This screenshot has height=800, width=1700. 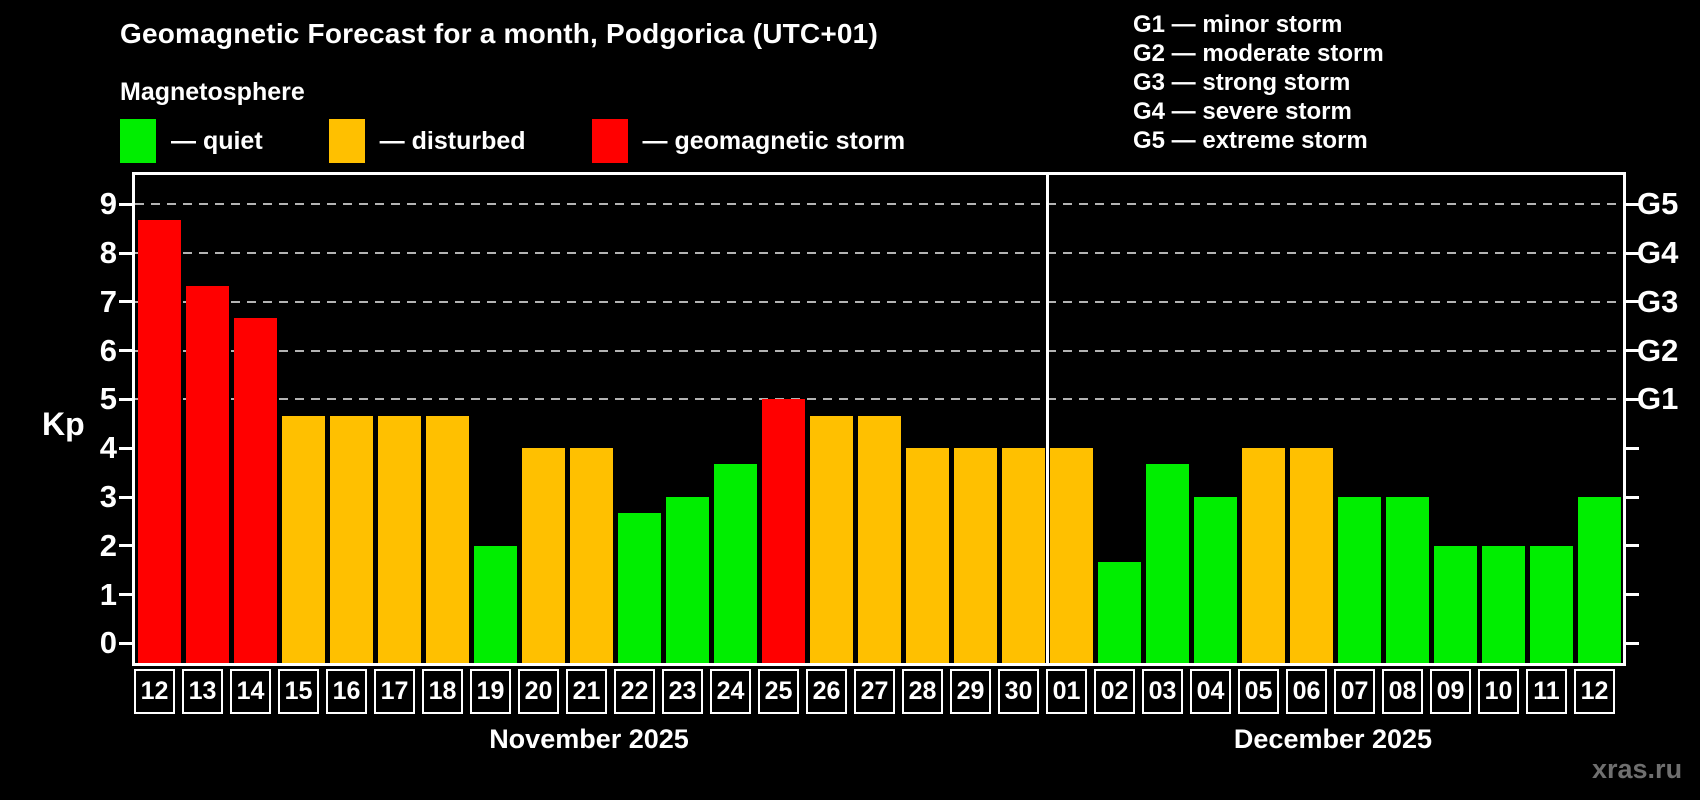 What do you see at coordinates (490, 691) in the screenshot?
I see `day-label-november-19: 19` at bounding box center [490, 691].